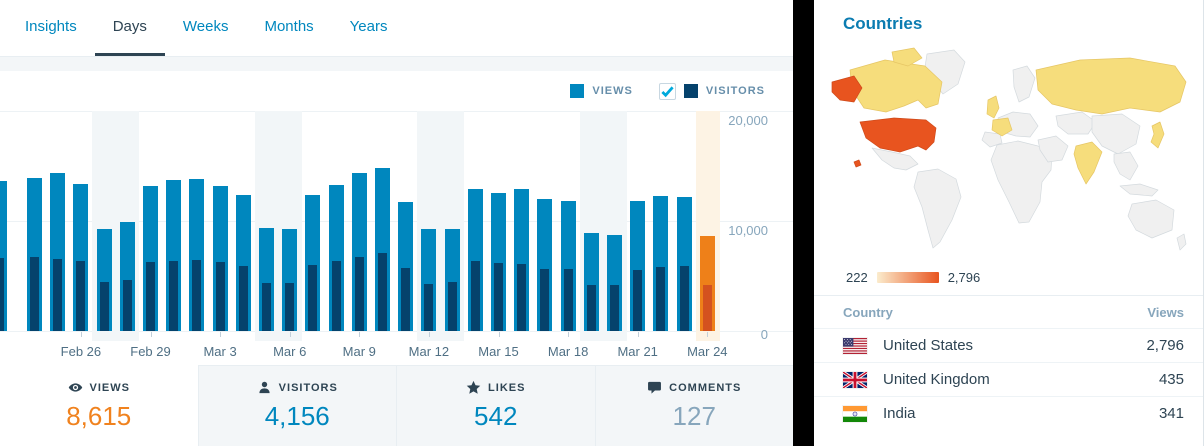 The image size is (1204, 446). Describe the element at coordinates (855, 379) in the screenshot. I see `uk-flag-icon` at that location.